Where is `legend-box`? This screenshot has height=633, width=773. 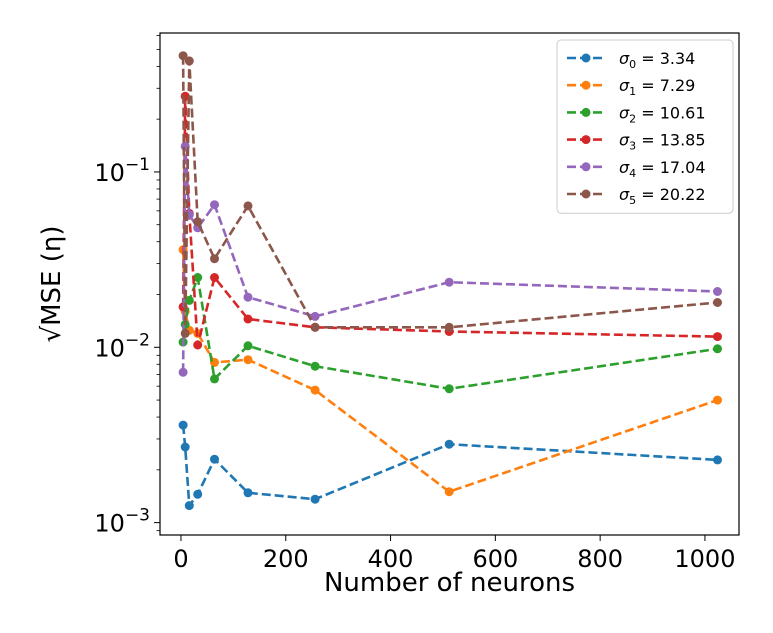
legend-box is located at coordinates (645, 126).